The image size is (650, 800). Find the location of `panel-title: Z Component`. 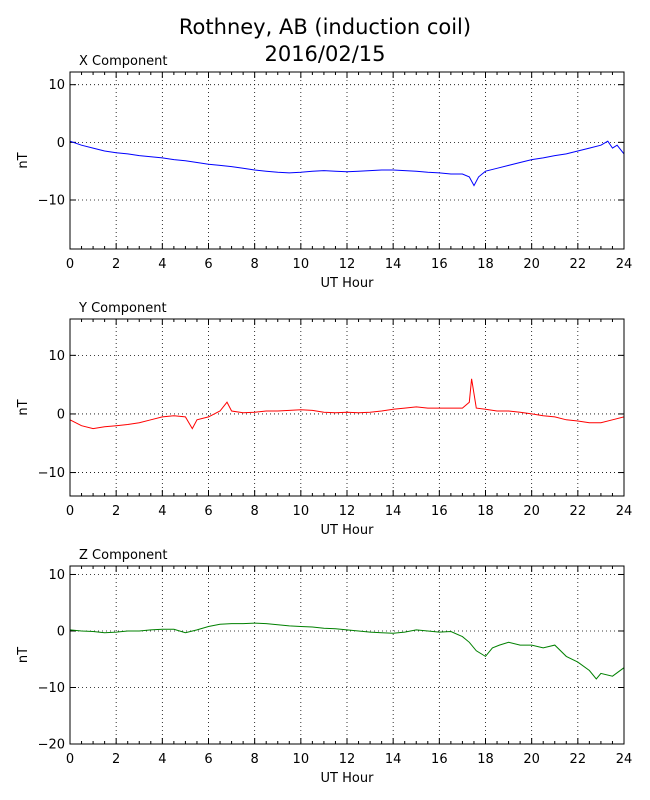

panel-title: Z Component is located at coordinates (123, 555).